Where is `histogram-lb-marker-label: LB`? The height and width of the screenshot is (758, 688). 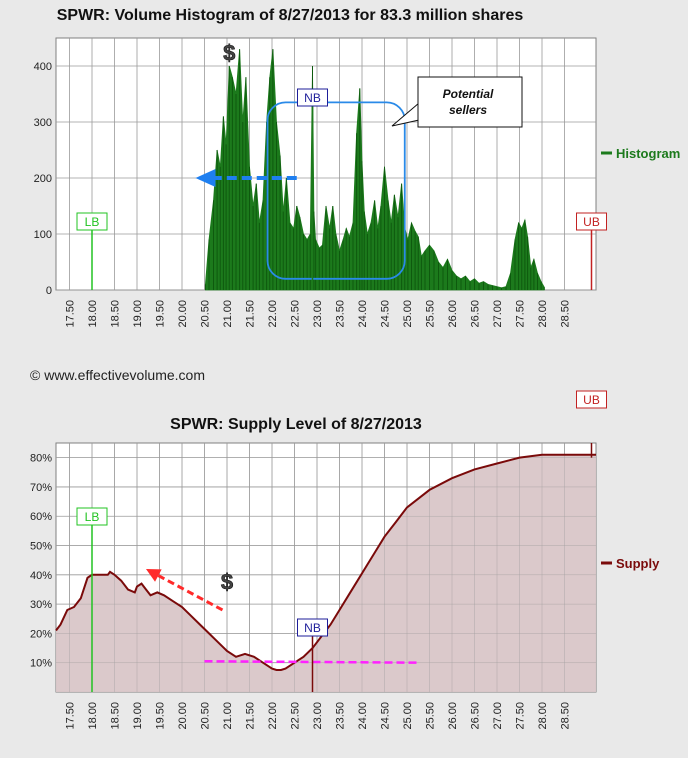
histogram-lb-marker-label: LB is located at coordinates (92, 222).